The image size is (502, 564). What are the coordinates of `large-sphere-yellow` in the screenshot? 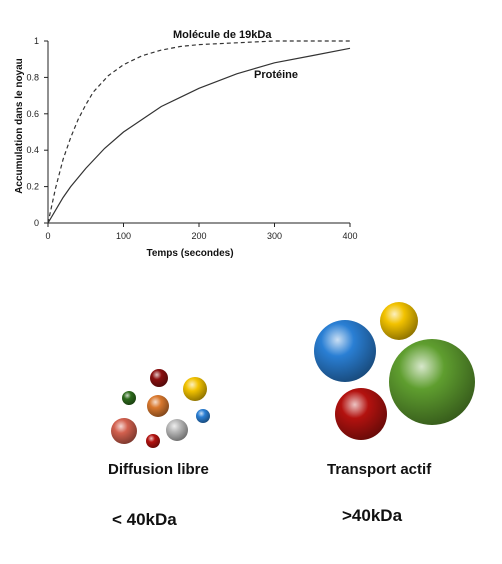 It's located at (399, 321).